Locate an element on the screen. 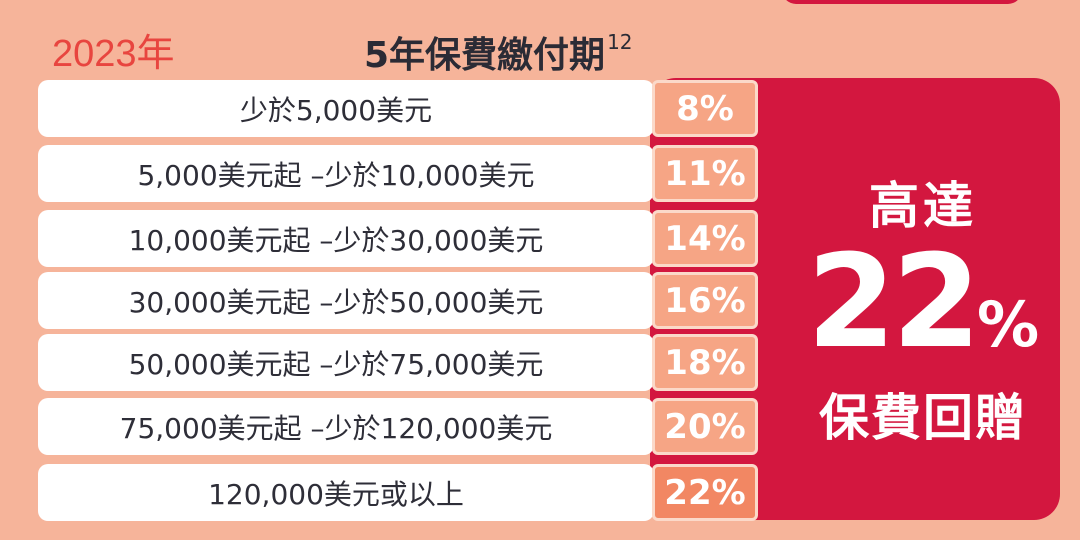 The width and height of the screenshot is (1080, 540). year-label: 2023年 is located at coordinates (113, 54).